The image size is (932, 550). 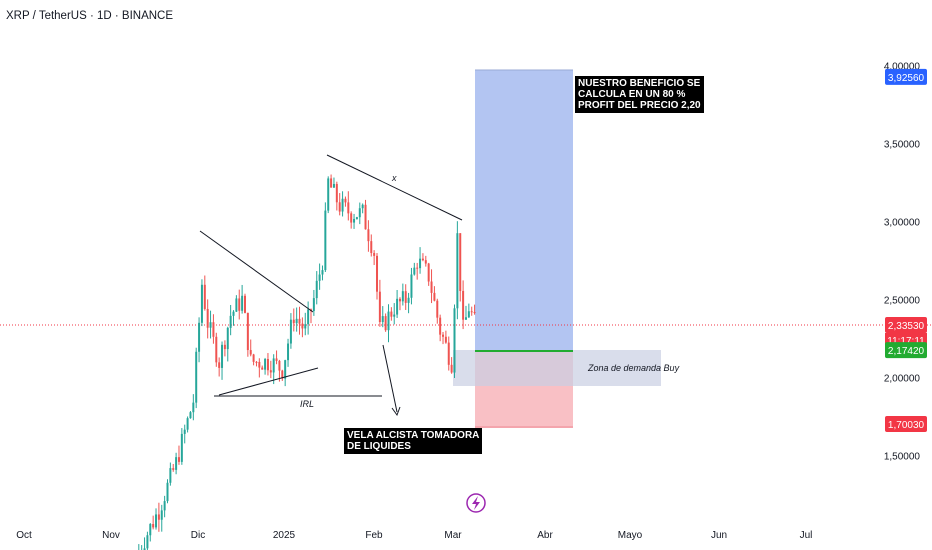 What do you see at coordinates (639, 105) in the screenshot?
I see `profit-note-line: PROFIT DEL PRECIO 2,20` at bounding box center [639, 105].